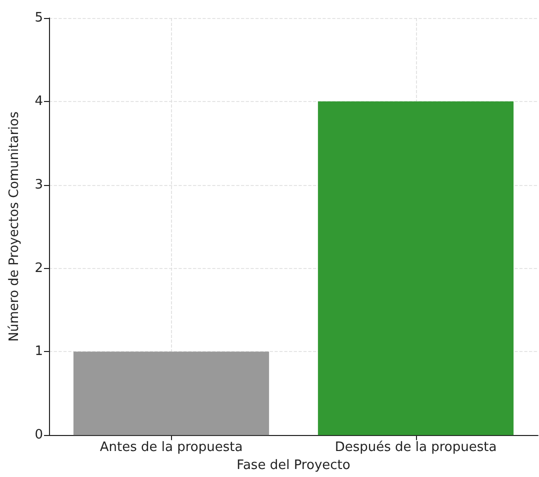  I want to click on x-tick-label: Después de la propuesta, so click(415, 448).